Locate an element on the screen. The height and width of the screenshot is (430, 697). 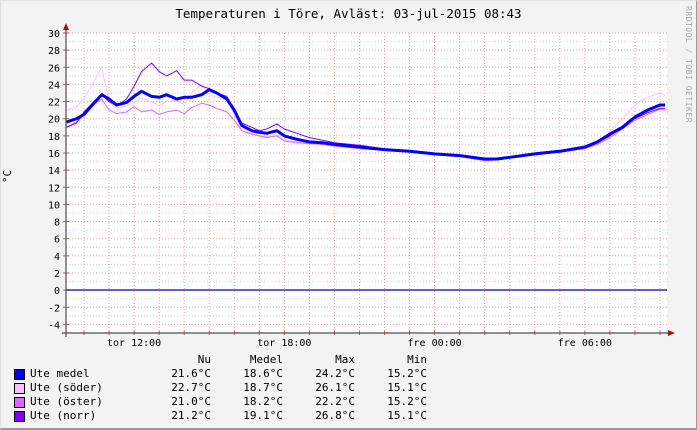
rrdtool-watermark: RRDTOOL / TOBI OETIKER is located at coordinates (688, 64).